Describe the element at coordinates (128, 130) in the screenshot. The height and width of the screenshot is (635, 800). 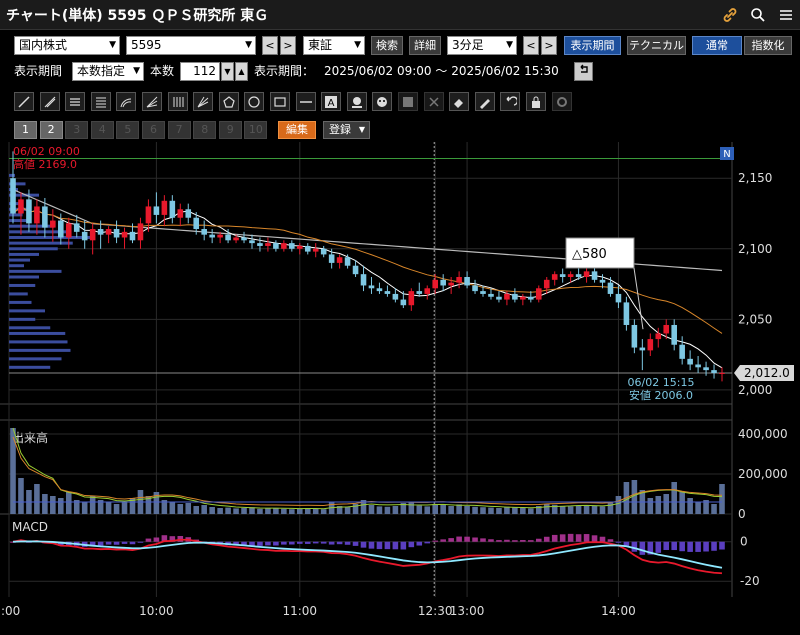
I see `page-button-5: 5` at that location.